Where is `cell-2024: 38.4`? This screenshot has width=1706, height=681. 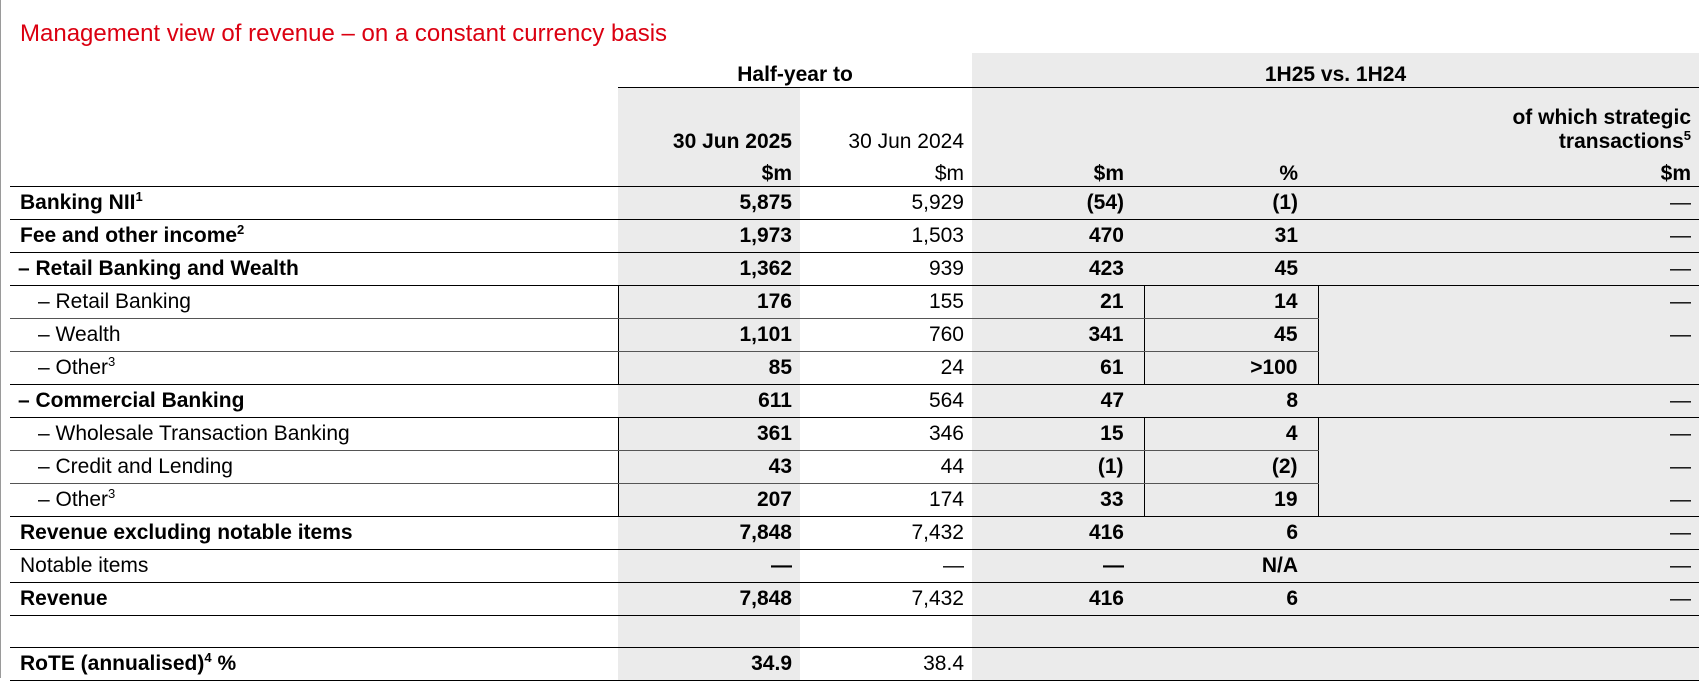
cell-2024: 38.4 is located at coordinates (886, 664).